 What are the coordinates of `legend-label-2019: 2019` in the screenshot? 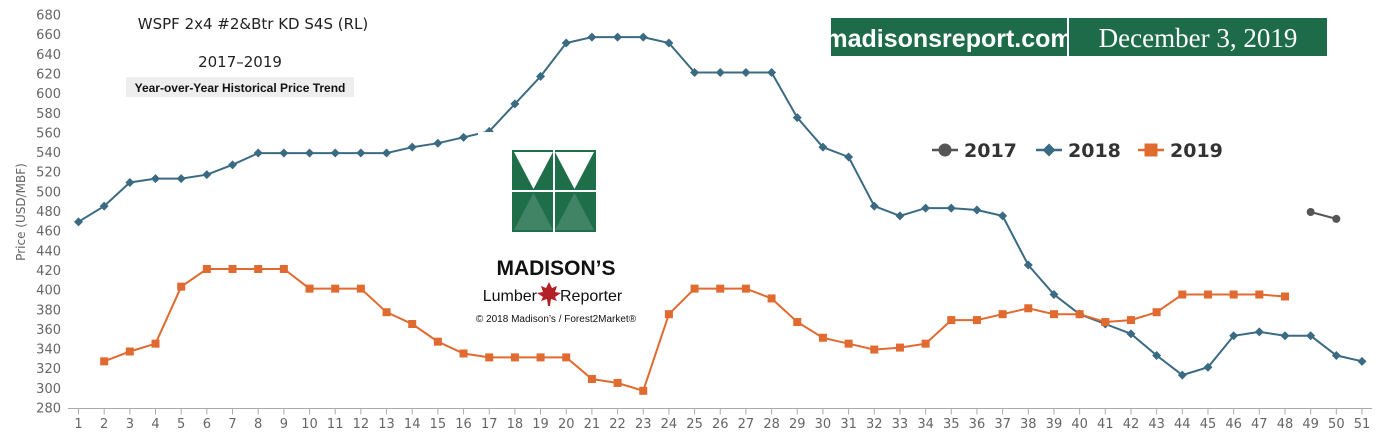 It's located at (1196, 151).